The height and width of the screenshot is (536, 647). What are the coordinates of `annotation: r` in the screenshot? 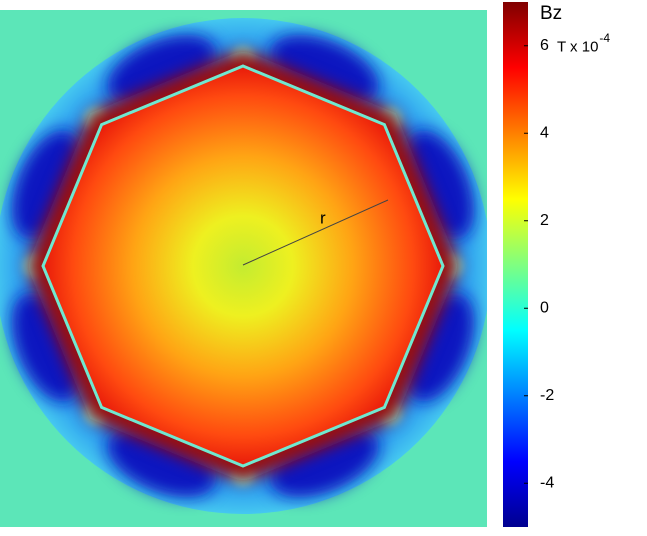 It's located at (323, 217).